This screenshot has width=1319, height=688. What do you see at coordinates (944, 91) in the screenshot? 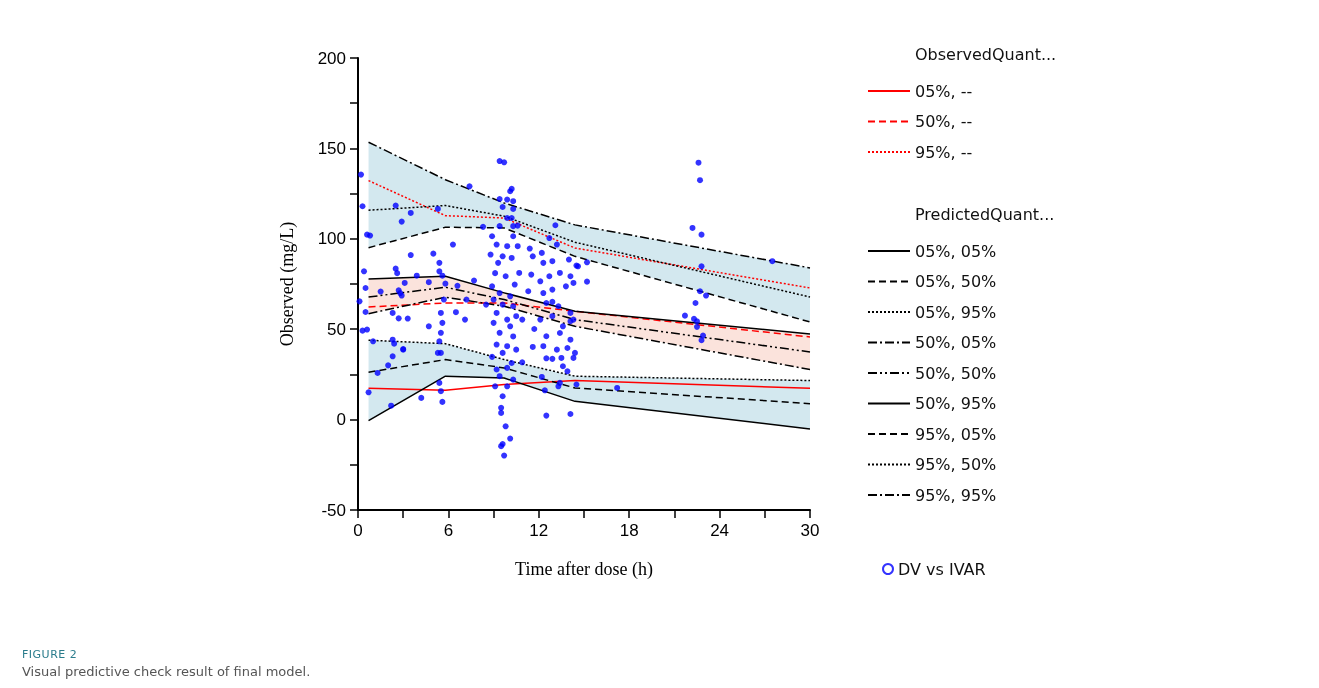
I see `legend-label: 05%, --` at bounding box center [944, 91].